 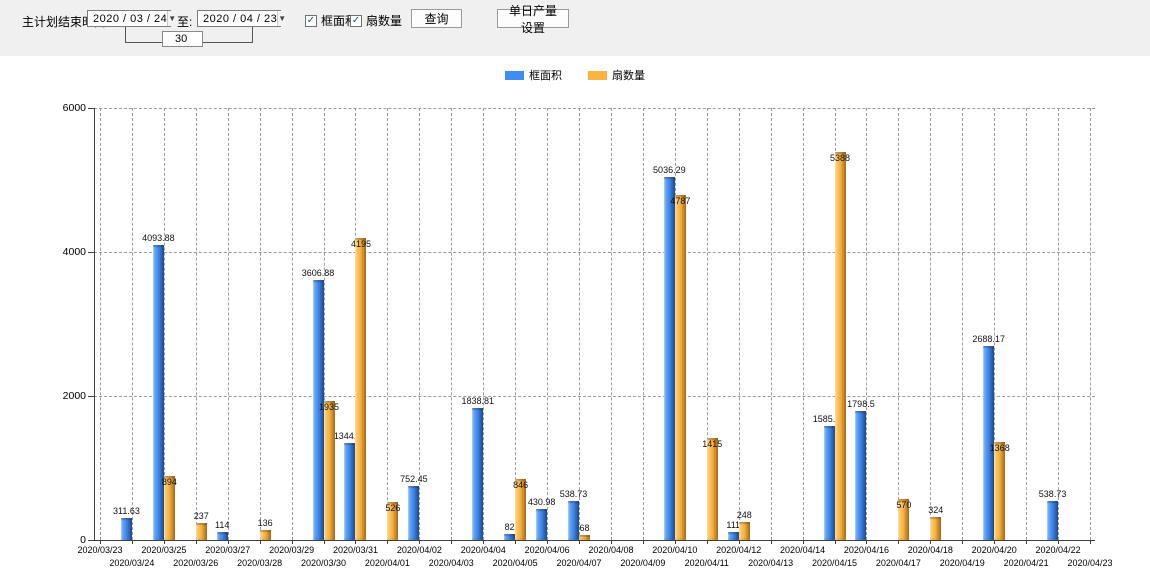 What do you see at coordinates (350, 436) in the screenshot?
I see `bar-value-label: 1344.95` at bounding box center [350, 436].